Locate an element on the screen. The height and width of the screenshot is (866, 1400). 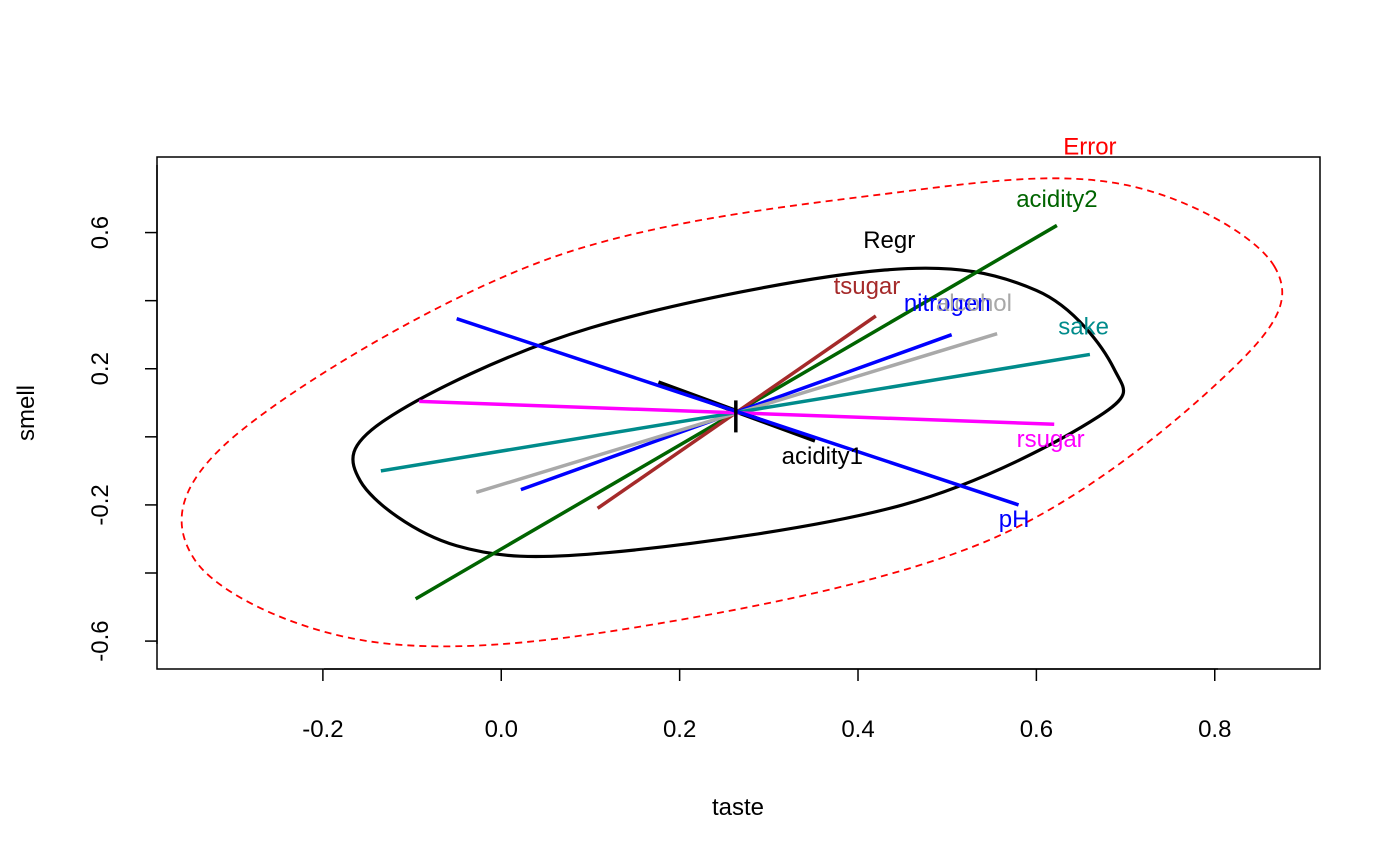
nitrogen-label: nitrogen is located at coordinates (947, 303).